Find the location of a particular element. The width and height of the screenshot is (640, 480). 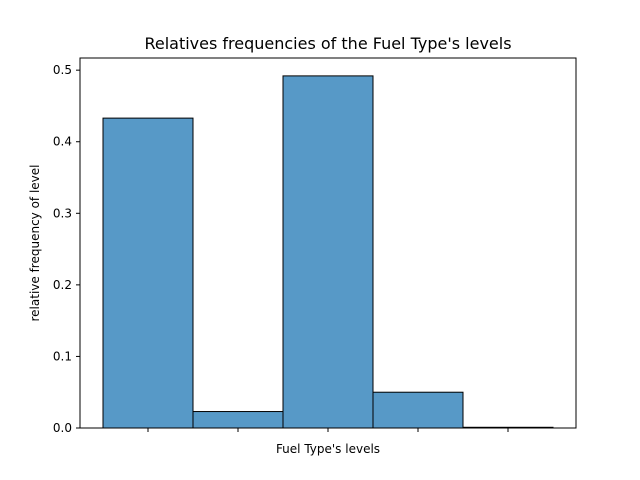

y-tick-label-1: 0.1 is located at coordinates (62, 356).